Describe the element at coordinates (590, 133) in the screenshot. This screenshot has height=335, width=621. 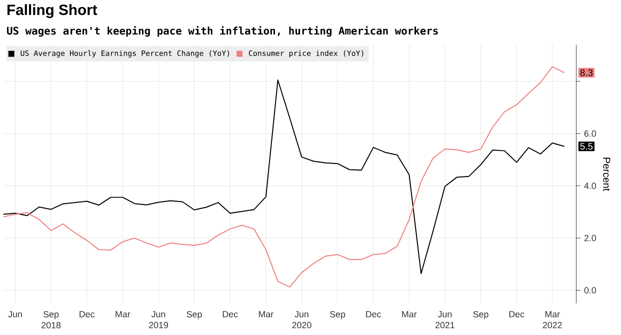
I see `y-tick-label: 6.0` at that location.